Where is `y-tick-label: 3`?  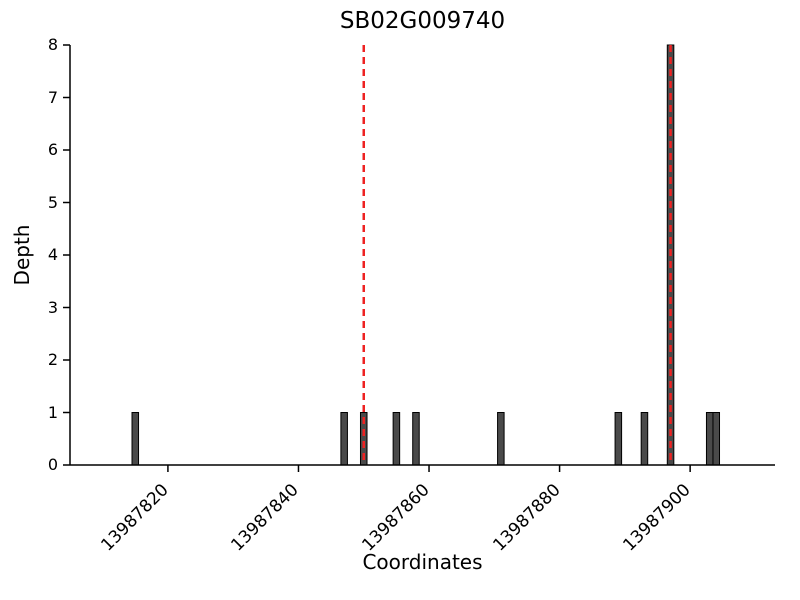
y-tick-label: 3 is located at coordinates (52, 307).